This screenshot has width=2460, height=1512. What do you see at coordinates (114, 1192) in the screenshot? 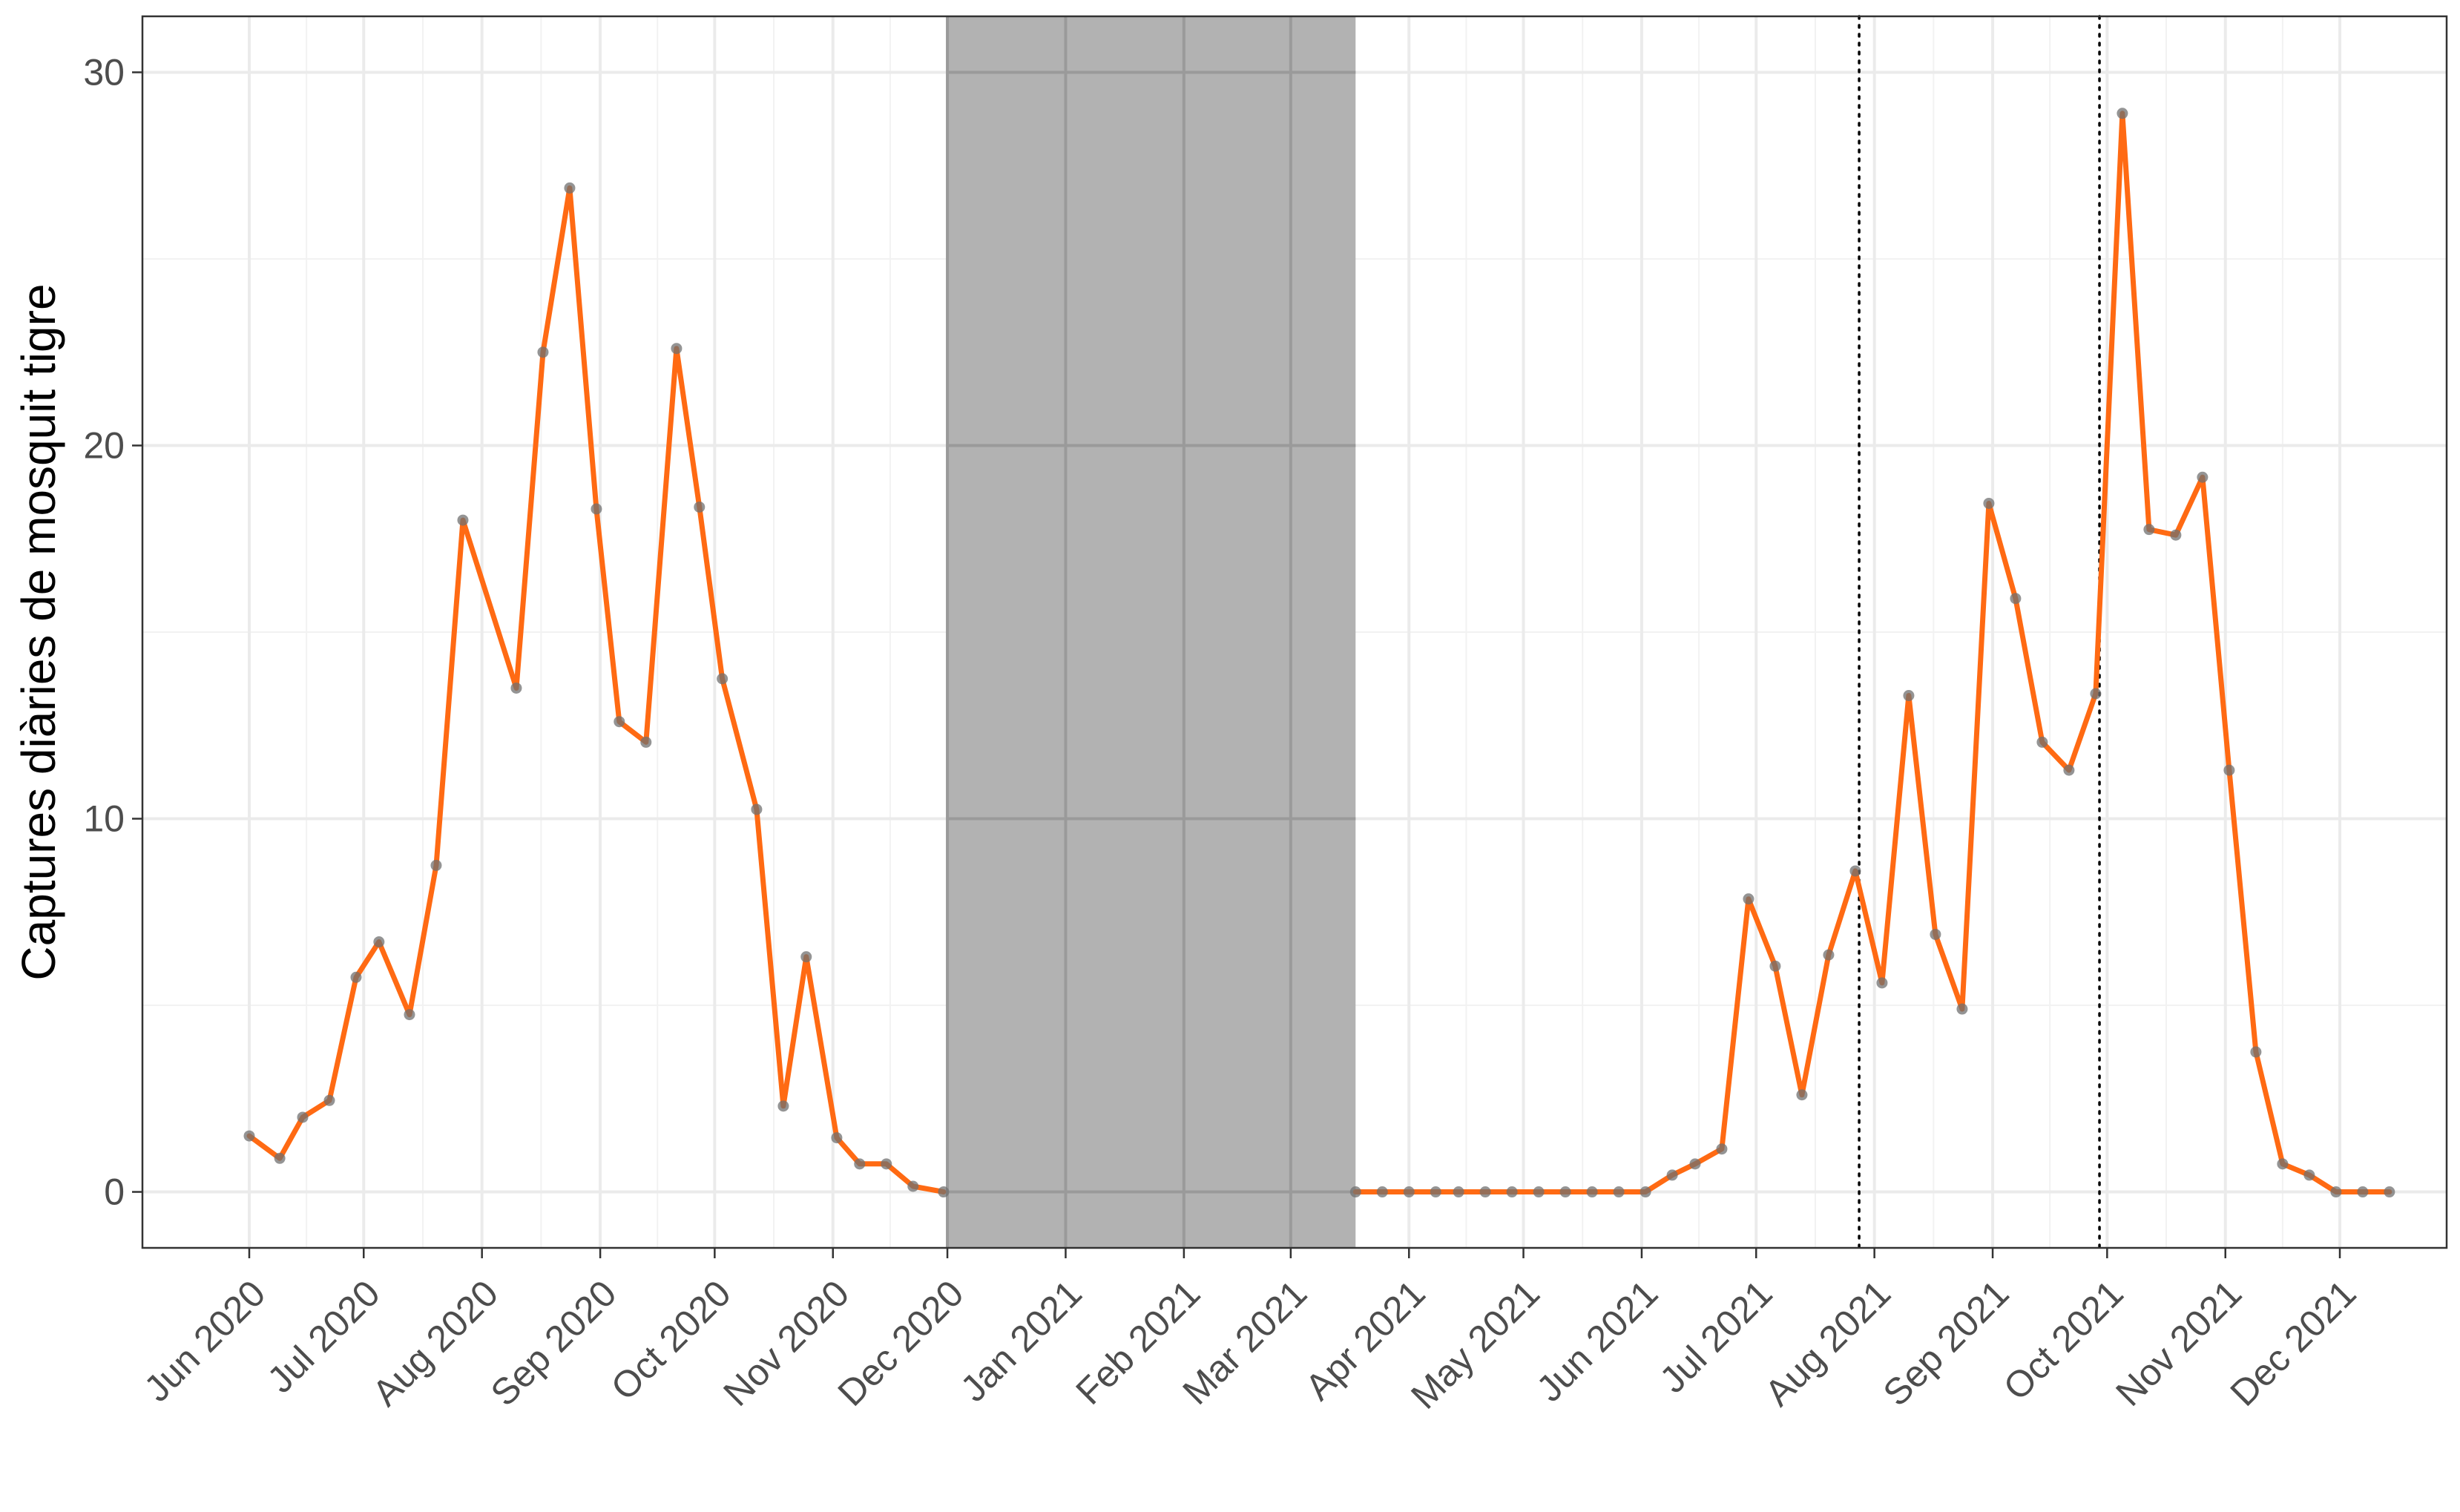
I see `y-tick-label: 0` at bounding box center [114, 1192].